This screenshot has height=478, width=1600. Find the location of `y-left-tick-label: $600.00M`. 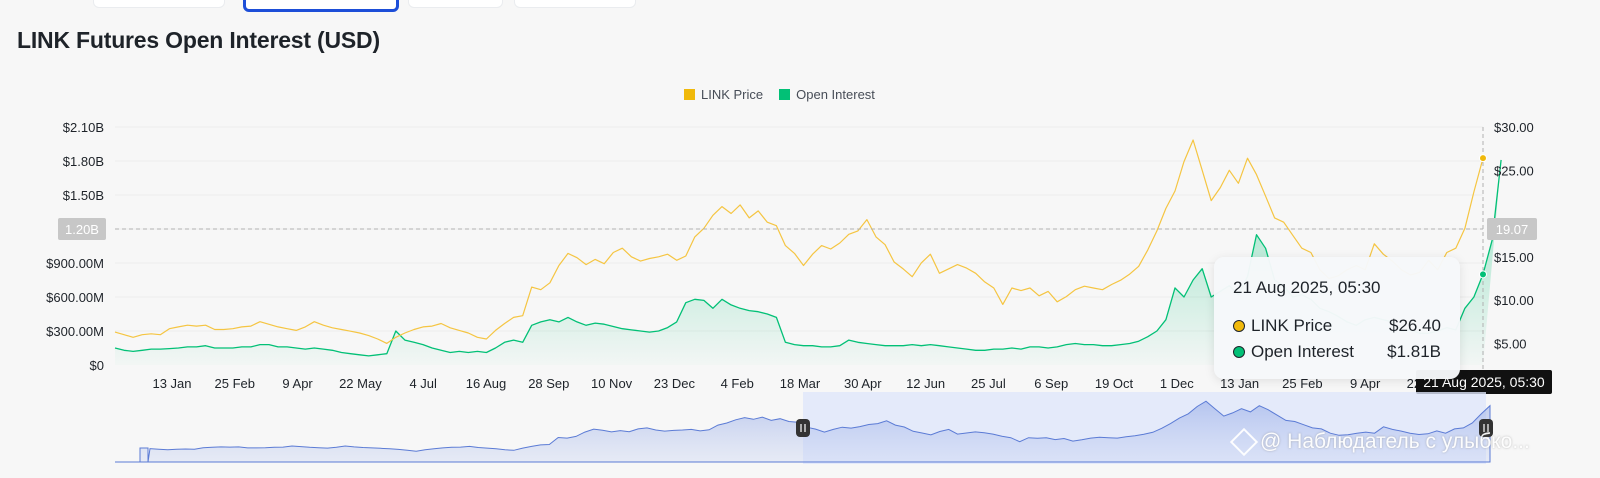

y-left-tick-label: $600.00M is located at coordinates (75, 297).